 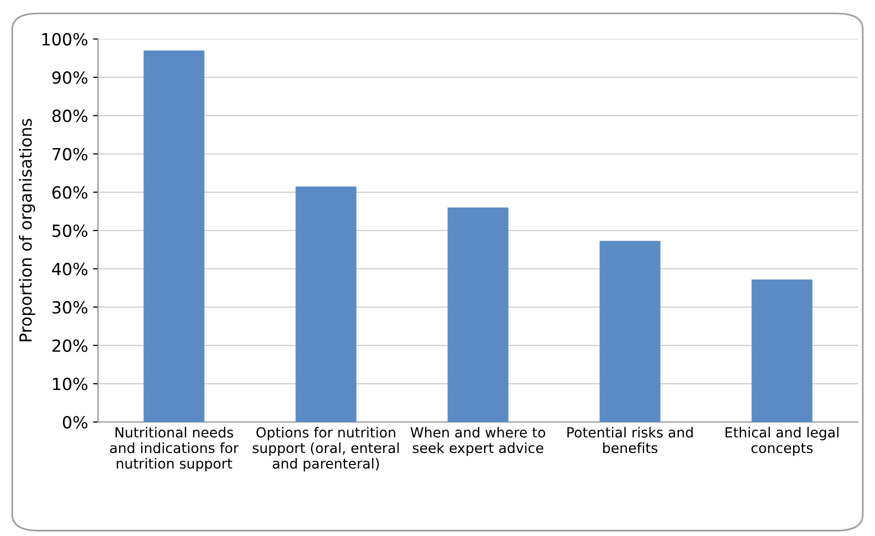 What do you see at coordinates (70, 384) in the screenshot?
I see `y-tick-label: 10%` at bounding box center [70, 384].